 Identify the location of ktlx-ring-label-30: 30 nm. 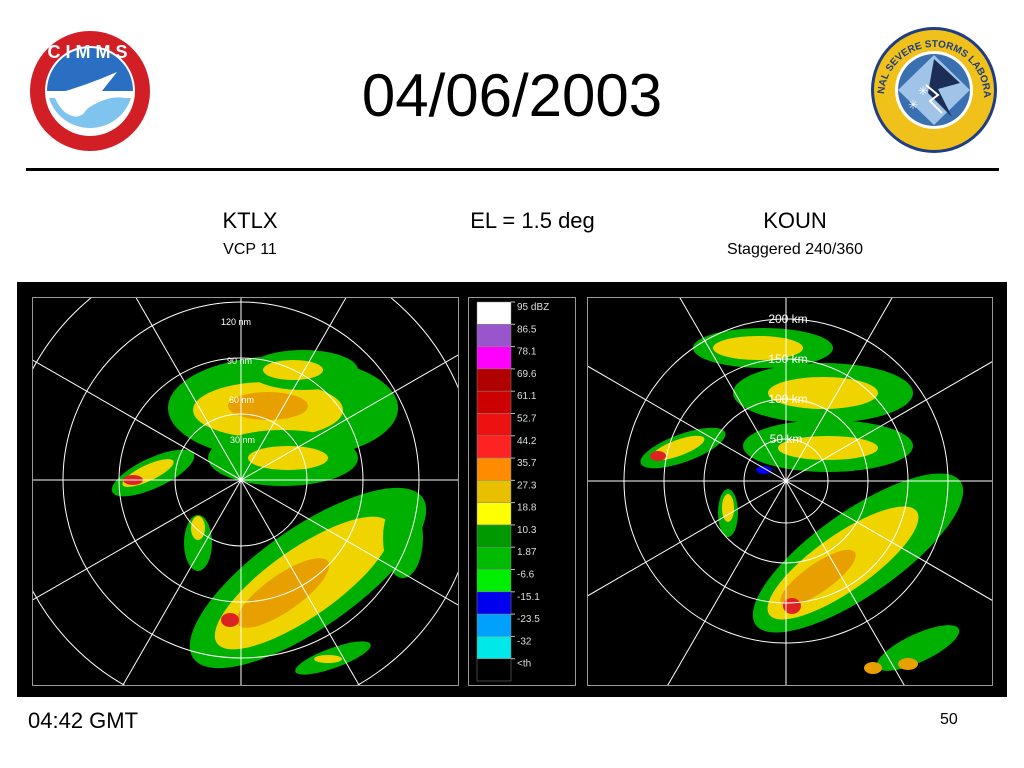
(242, 440).